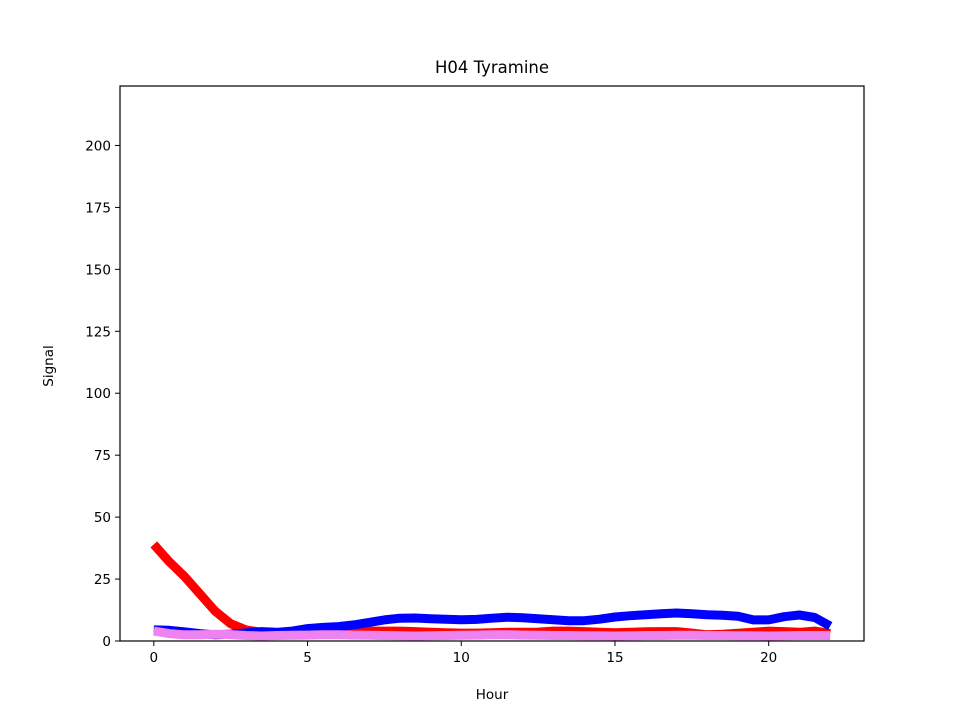 Image resolution: width=960 pixels, height=720 pixels. I want to click on series-layer, so click(491, 591).